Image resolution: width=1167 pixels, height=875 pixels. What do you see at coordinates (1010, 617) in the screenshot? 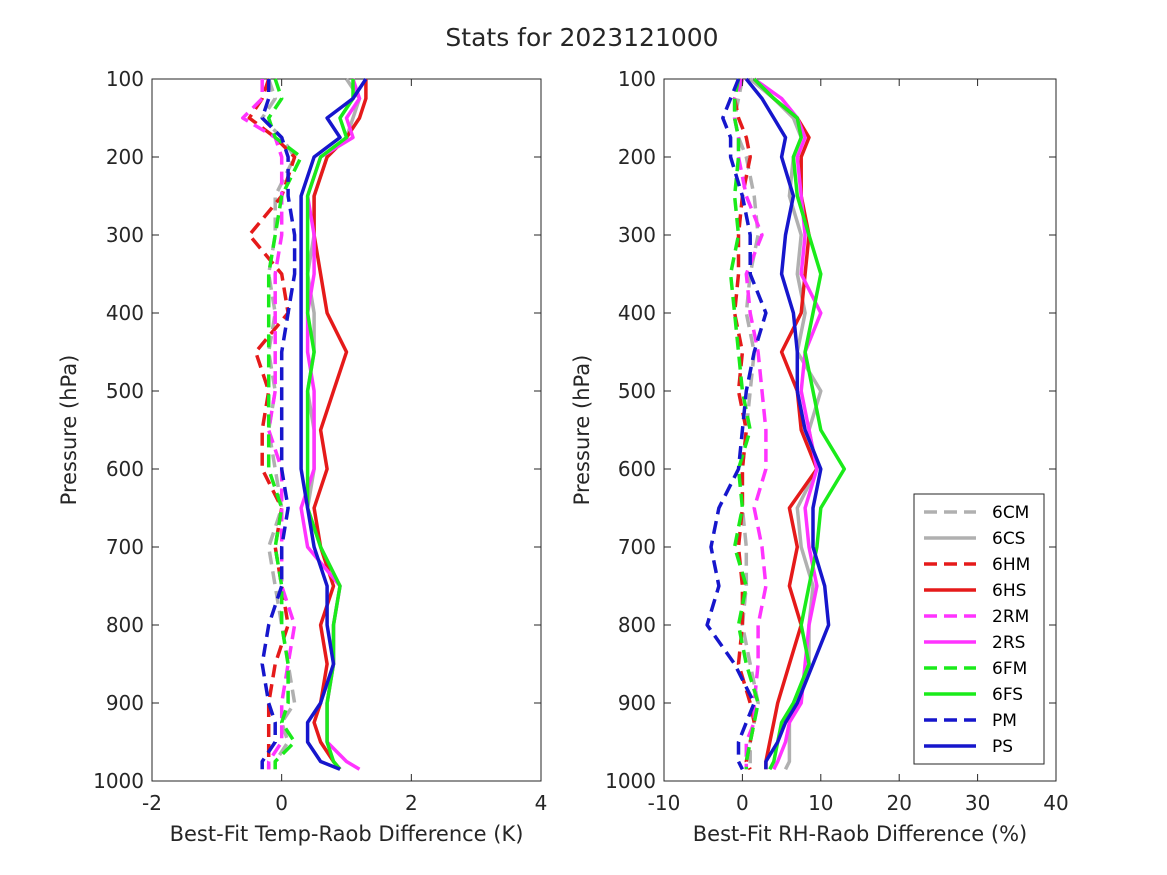
I see `legend-label-2rm: 2RM` at bounding box center [1010, 617].